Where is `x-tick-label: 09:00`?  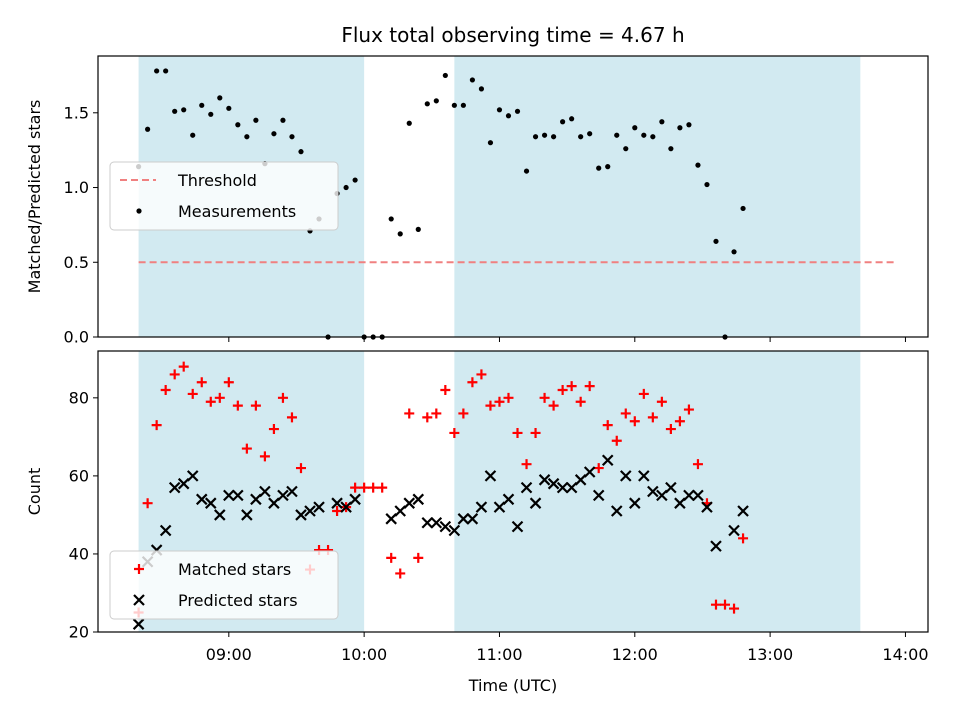
x-tick-label: 09:00 is located at coordinates (229, 654).